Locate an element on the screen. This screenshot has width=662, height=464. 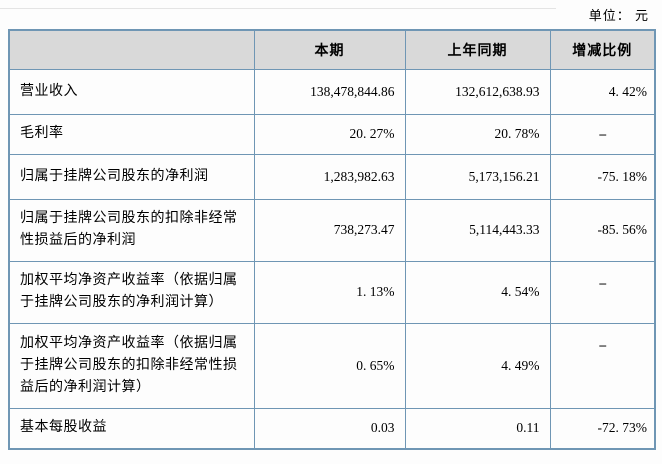
row-label: 基本每股收益 is located at coordinates (131, 428).